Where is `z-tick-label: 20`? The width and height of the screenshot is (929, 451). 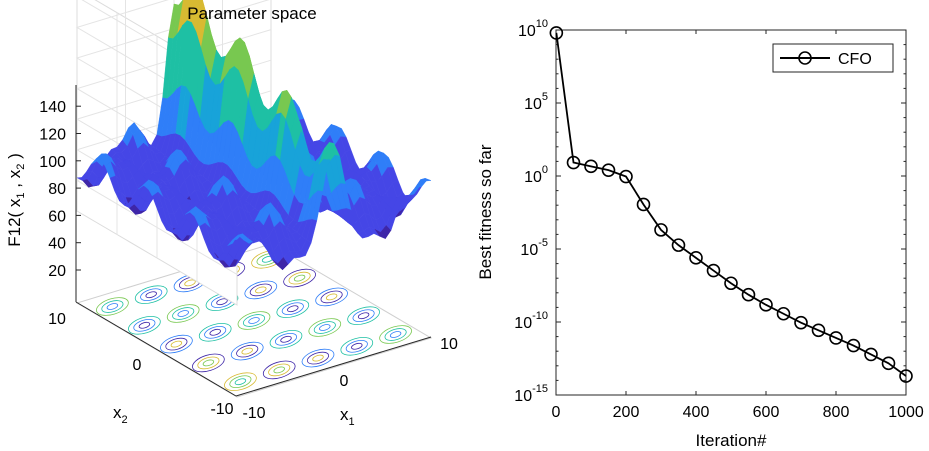
z-tick-label: 20 is located at coordinates (57, 271).